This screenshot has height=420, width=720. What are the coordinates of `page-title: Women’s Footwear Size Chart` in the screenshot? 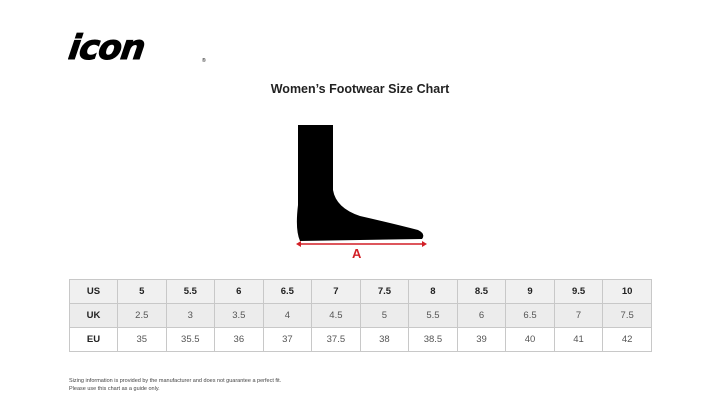 It's located at (360, 89).